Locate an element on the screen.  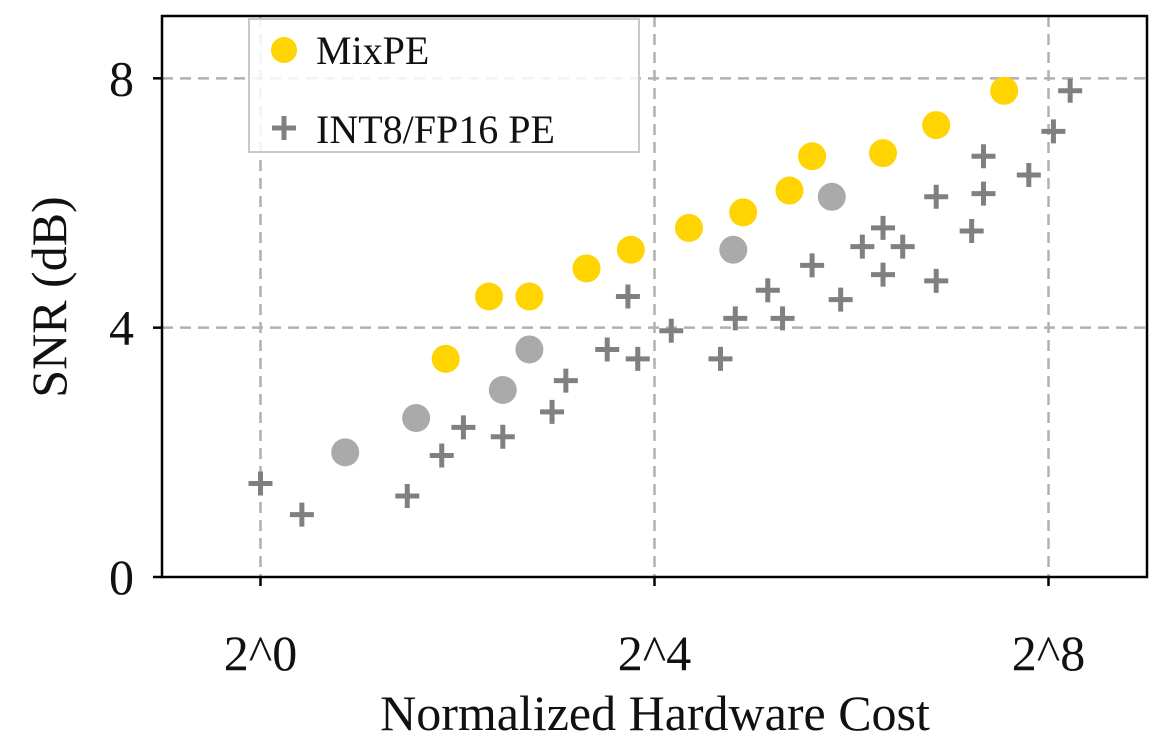
legend: MixPE INT8/FP16 PE is located at coordinates (444, 85).